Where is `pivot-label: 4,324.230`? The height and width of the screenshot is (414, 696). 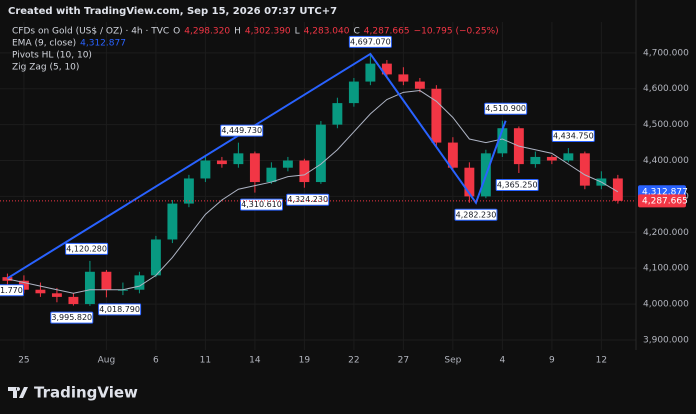 pivot-label: 4,324.230 is located at coordinates (307, 199).